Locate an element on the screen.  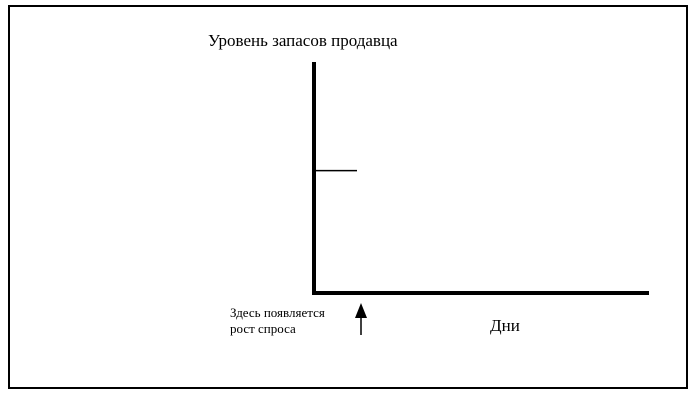
y-axis-label: Уровень запасов продавца is located at coordinates (303, 40).